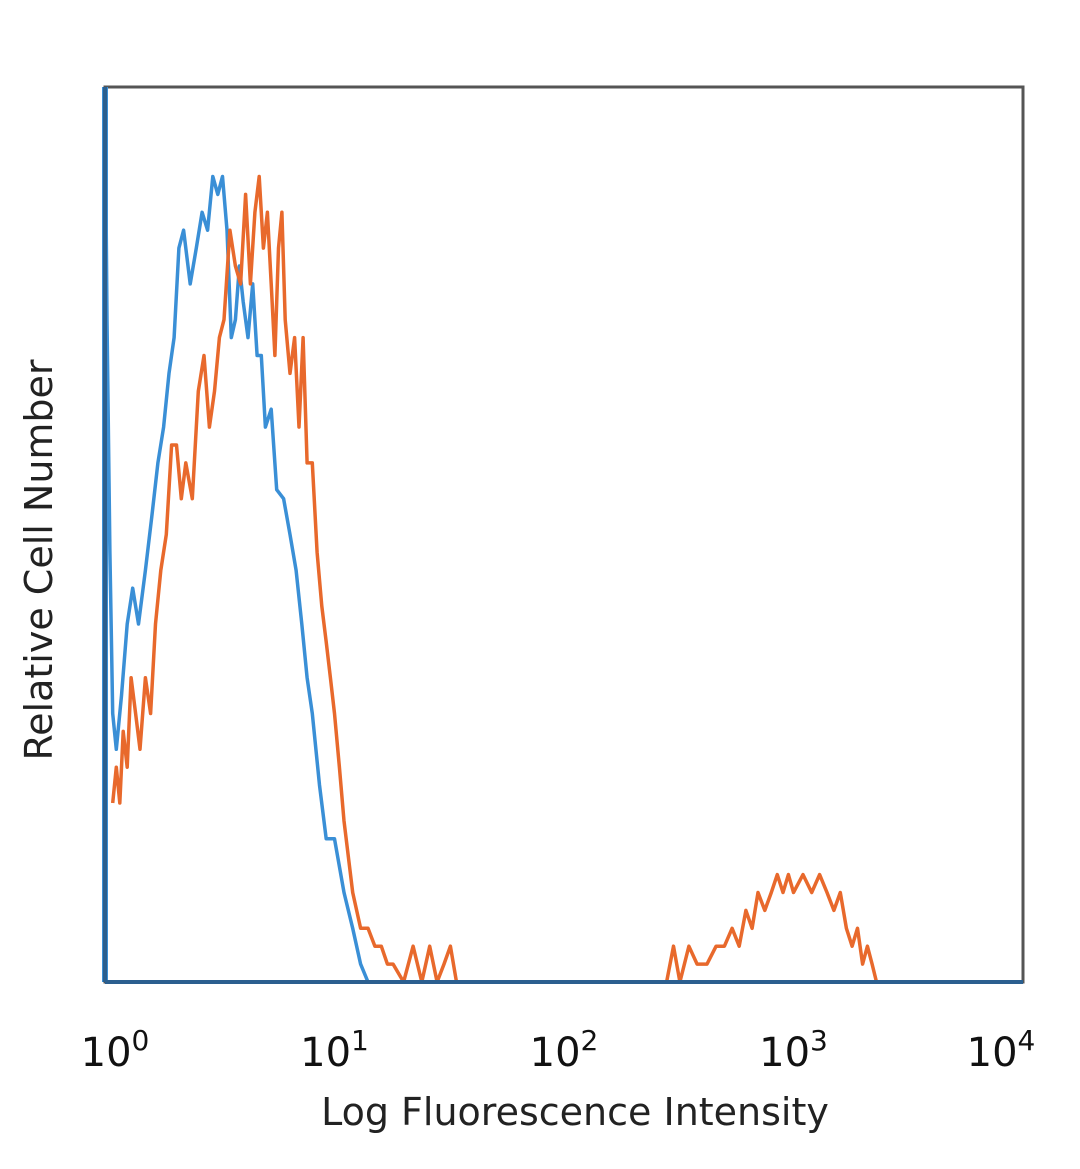 Image resolution: width=1080 pixels, height=1169 pixels. I want to click on x-axis-title: Log Fluorescence Intensity, so click(575, 1112).